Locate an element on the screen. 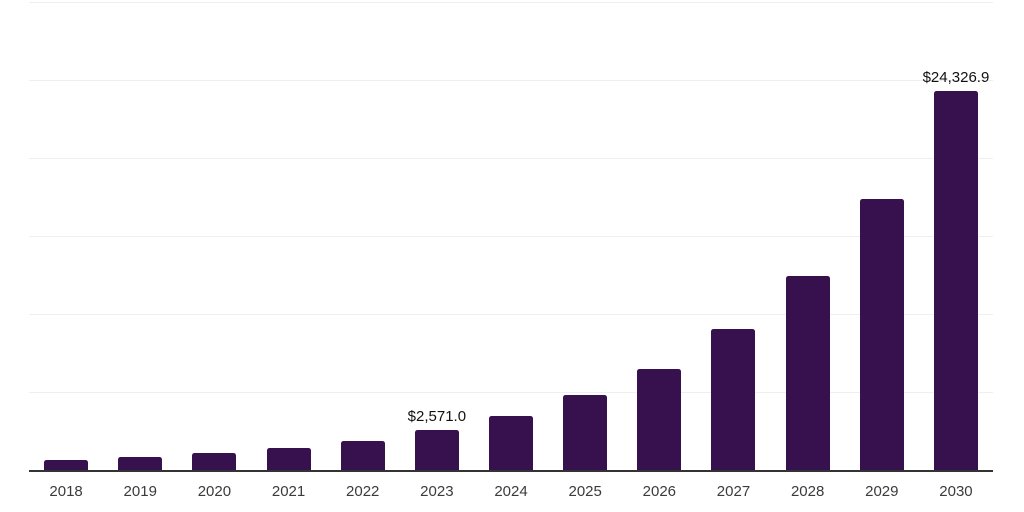  bar-2028 is located at coordinates (807, 372).